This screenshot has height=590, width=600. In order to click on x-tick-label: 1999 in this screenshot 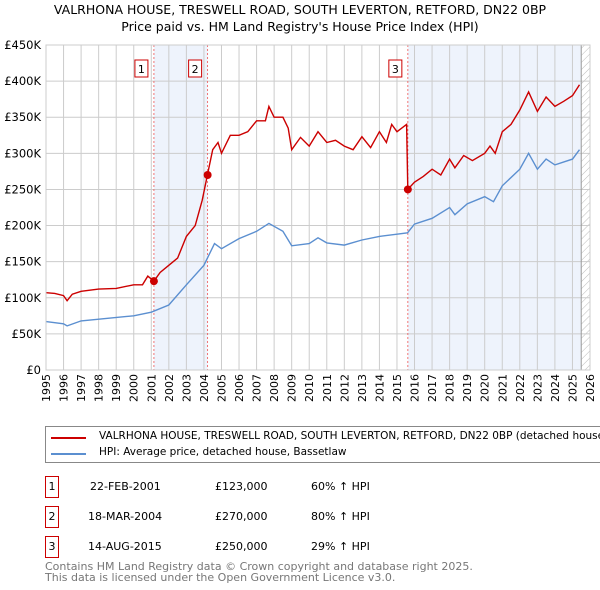, I will do `click(116, 388)`.